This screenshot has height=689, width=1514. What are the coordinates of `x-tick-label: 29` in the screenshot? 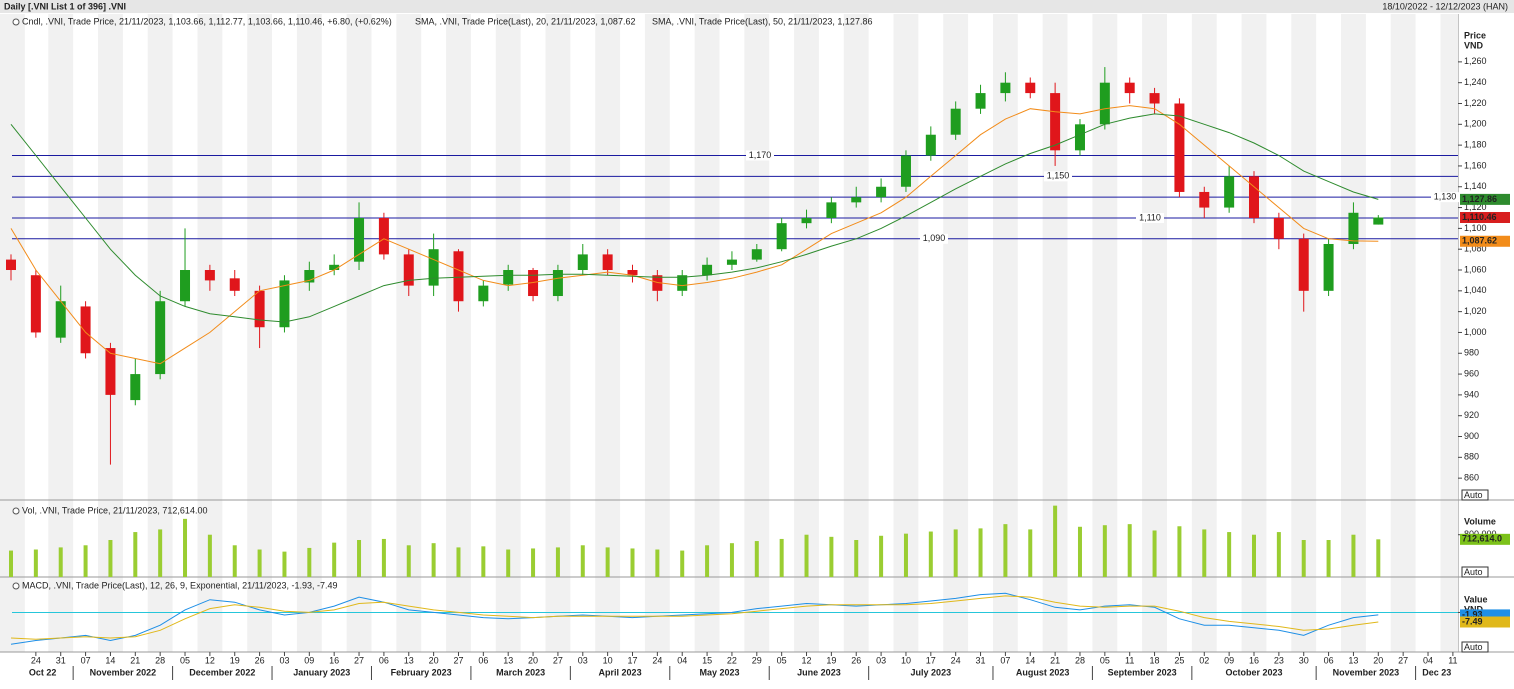 It's located at (757, 660).